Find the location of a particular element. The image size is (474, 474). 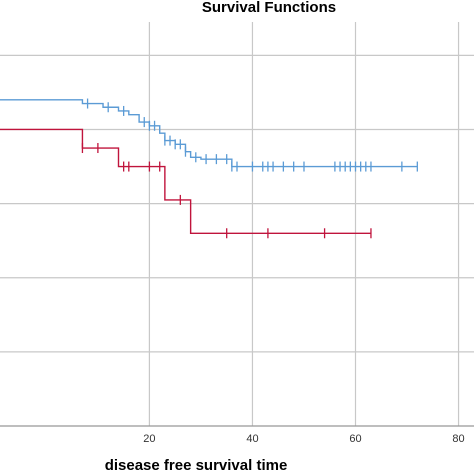

x-tick-label: 20 is located at coordinates (149, 439).